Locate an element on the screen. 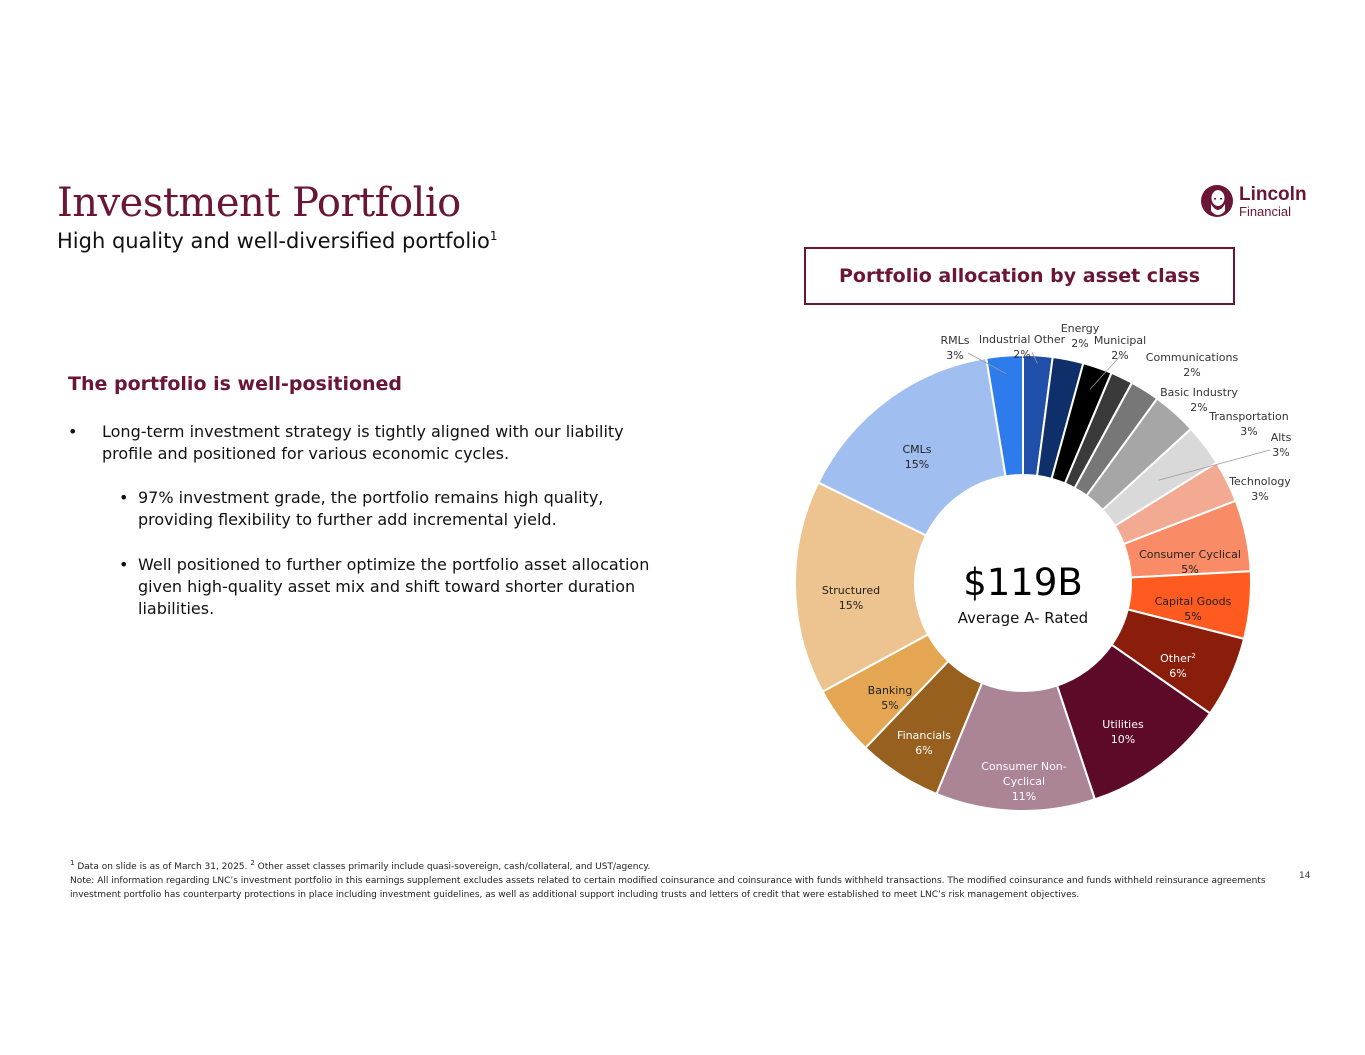  slice-label-municipal: Municipal 2% is located at coordinates (1120, 348).